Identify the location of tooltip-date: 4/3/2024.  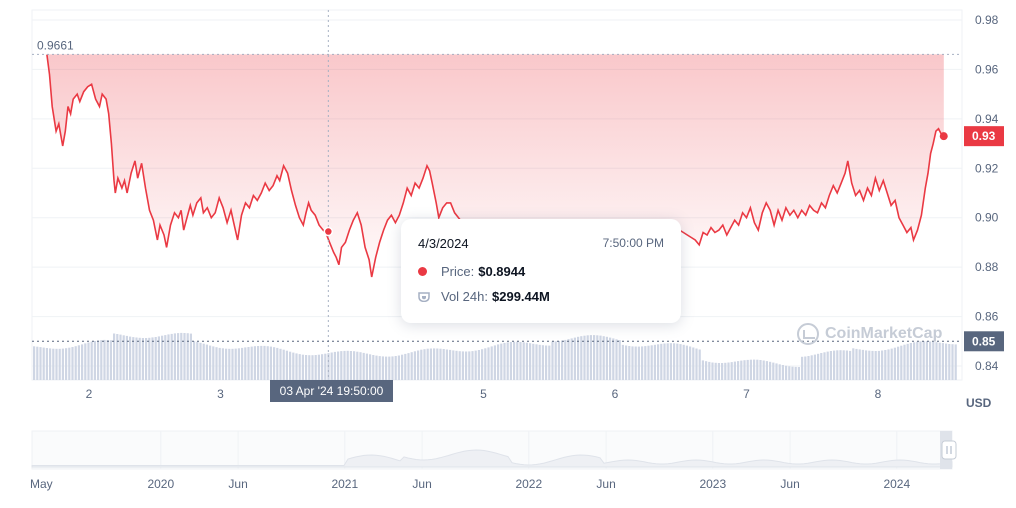
(443, 243).